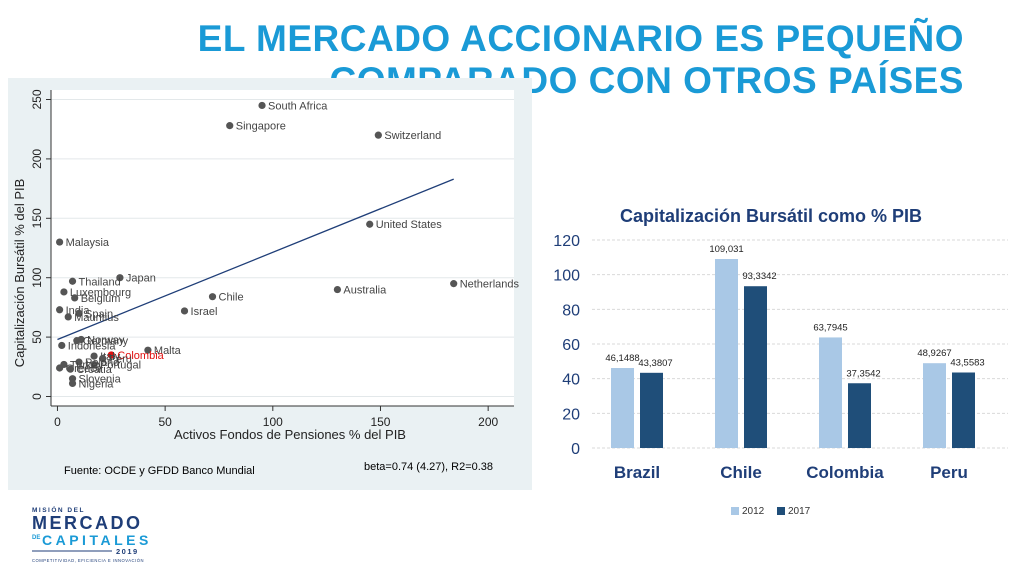 This screenshot has height=576, width=1024. Describe the element at coordinates (799, 511) in the screenshot. I see `legend-label: 2017` at that location.